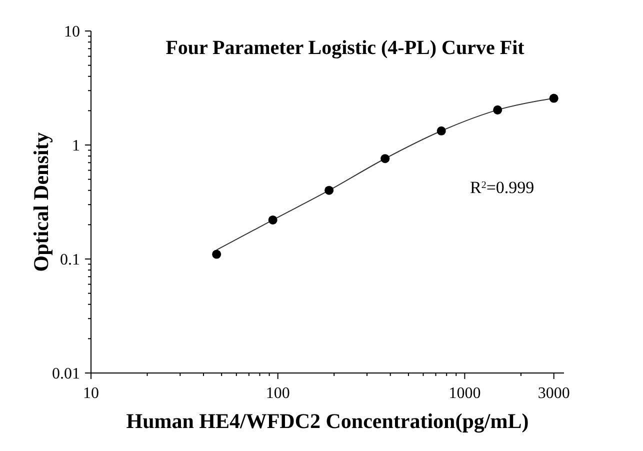 The height and width of the screenshot is (451, 643). I want to click on x-axis-title: Human HE4/WFDC2 Concentration(pg/mL), so click(327, 421).